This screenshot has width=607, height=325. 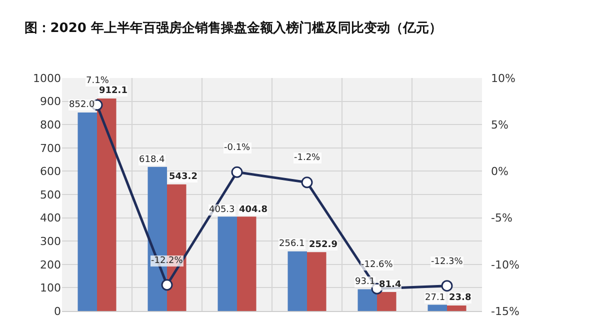 What do you see at coordinates (505, 311) in the screenshot?
I see `y2-tick-label: -15%` at bounding box center [505, 311].